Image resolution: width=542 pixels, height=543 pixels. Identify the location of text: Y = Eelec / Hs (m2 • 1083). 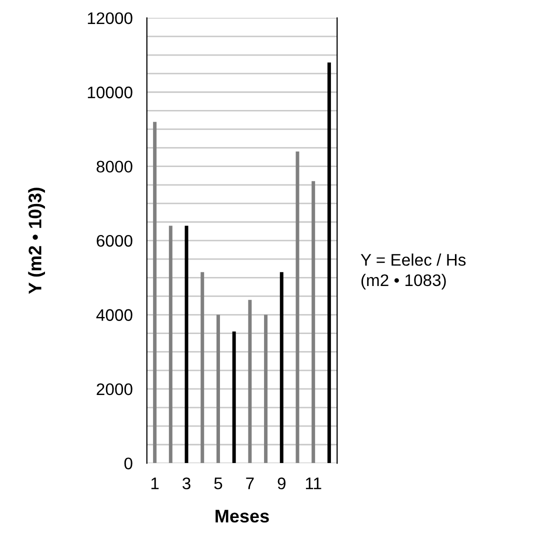
(413, 272).